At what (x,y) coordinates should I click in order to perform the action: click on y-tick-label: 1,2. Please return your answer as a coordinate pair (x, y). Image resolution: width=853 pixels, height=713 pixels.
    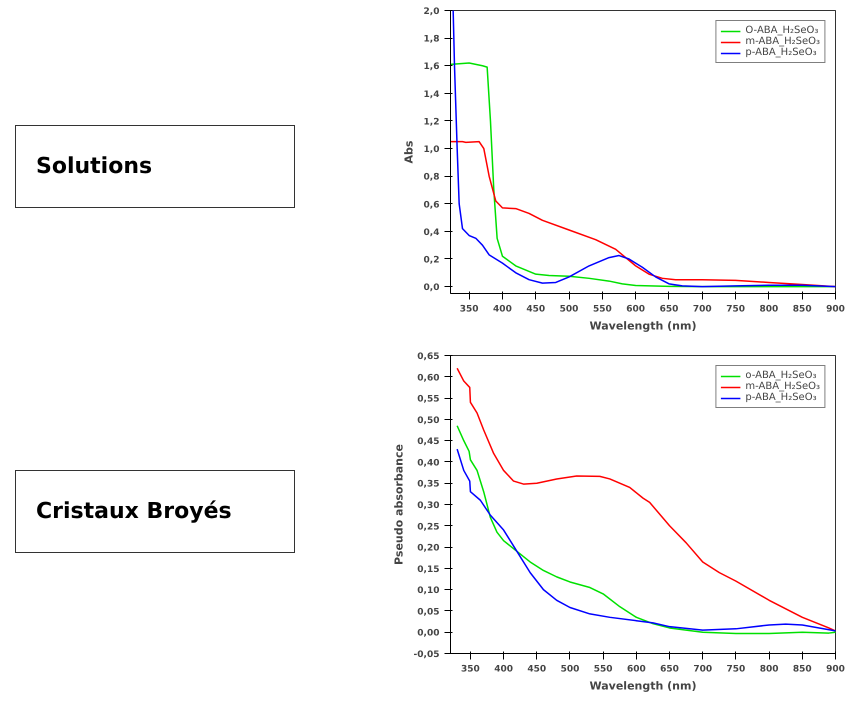
    Looking at the image, I should click on (432, 122).